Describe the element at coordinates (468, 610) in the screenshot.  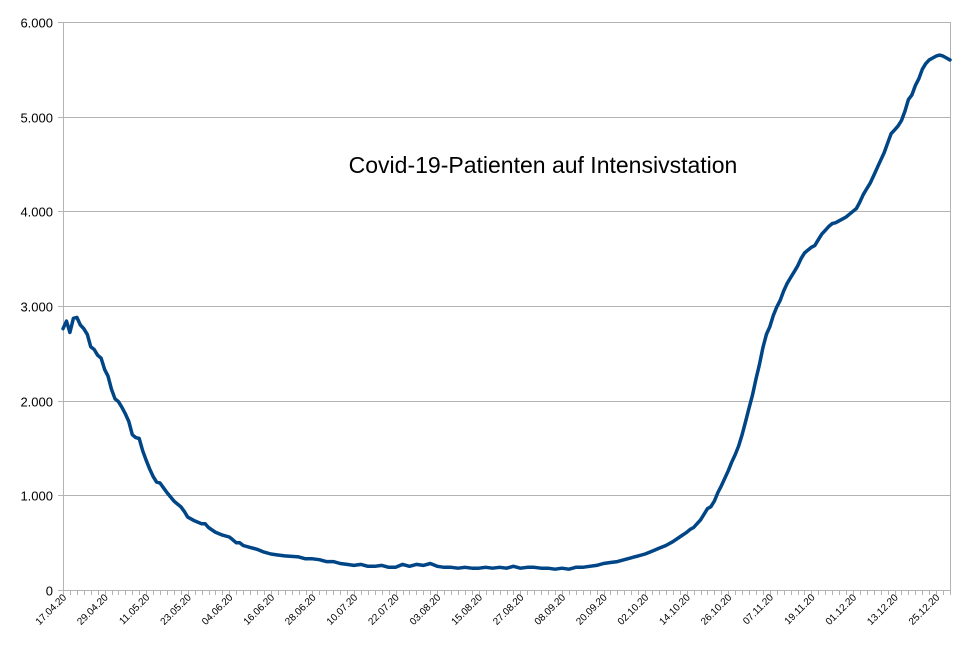
I see `x-tick-label: 15.08.20` at that location.